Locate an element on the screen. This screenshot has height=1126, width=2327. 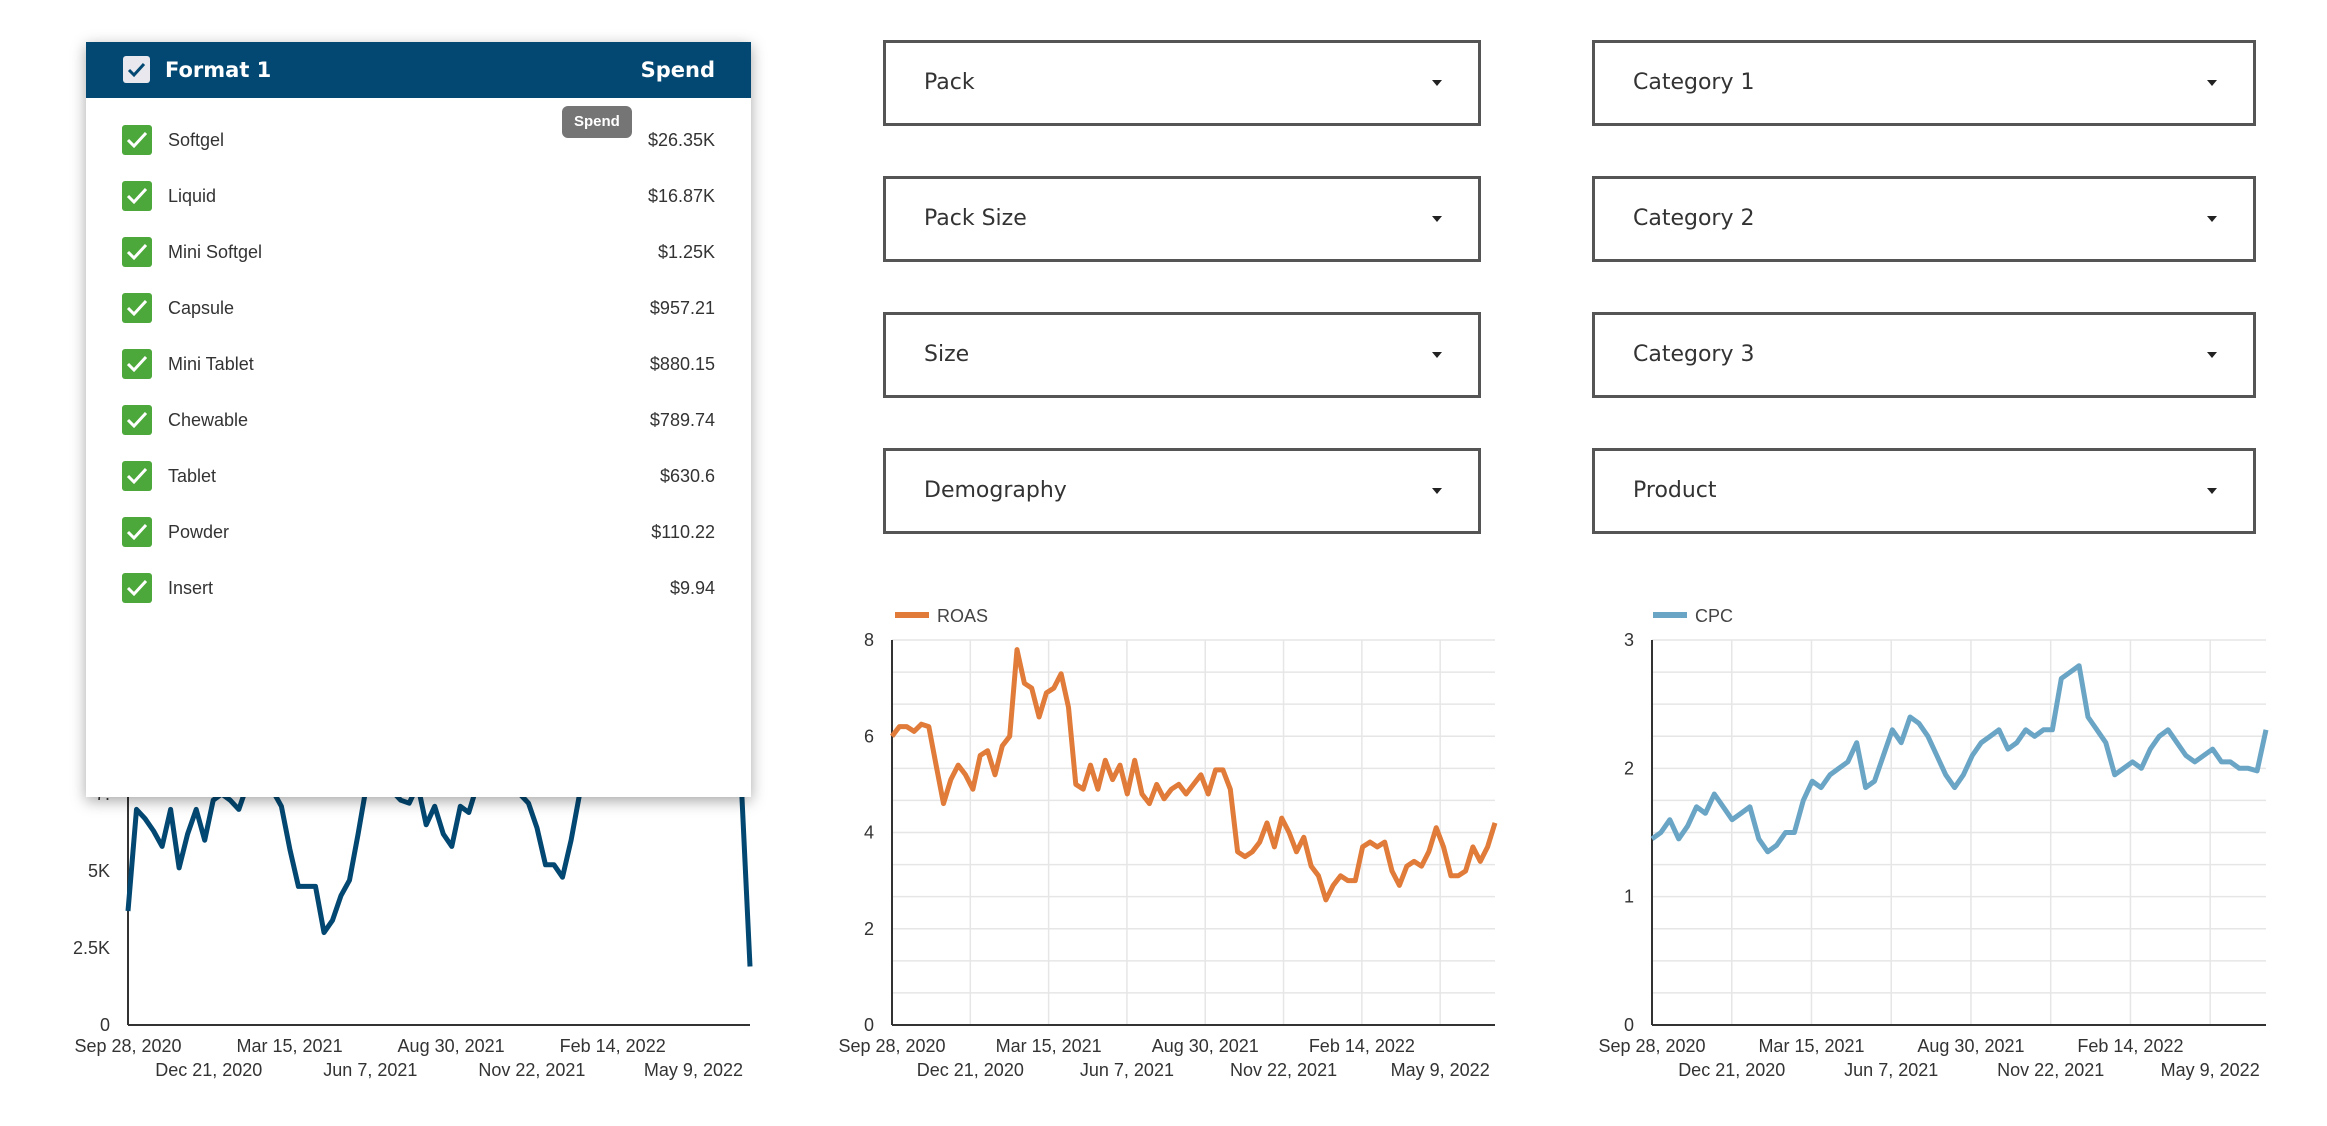
category2-filter-label: Category 2 is located at coordinates (1694, 218).